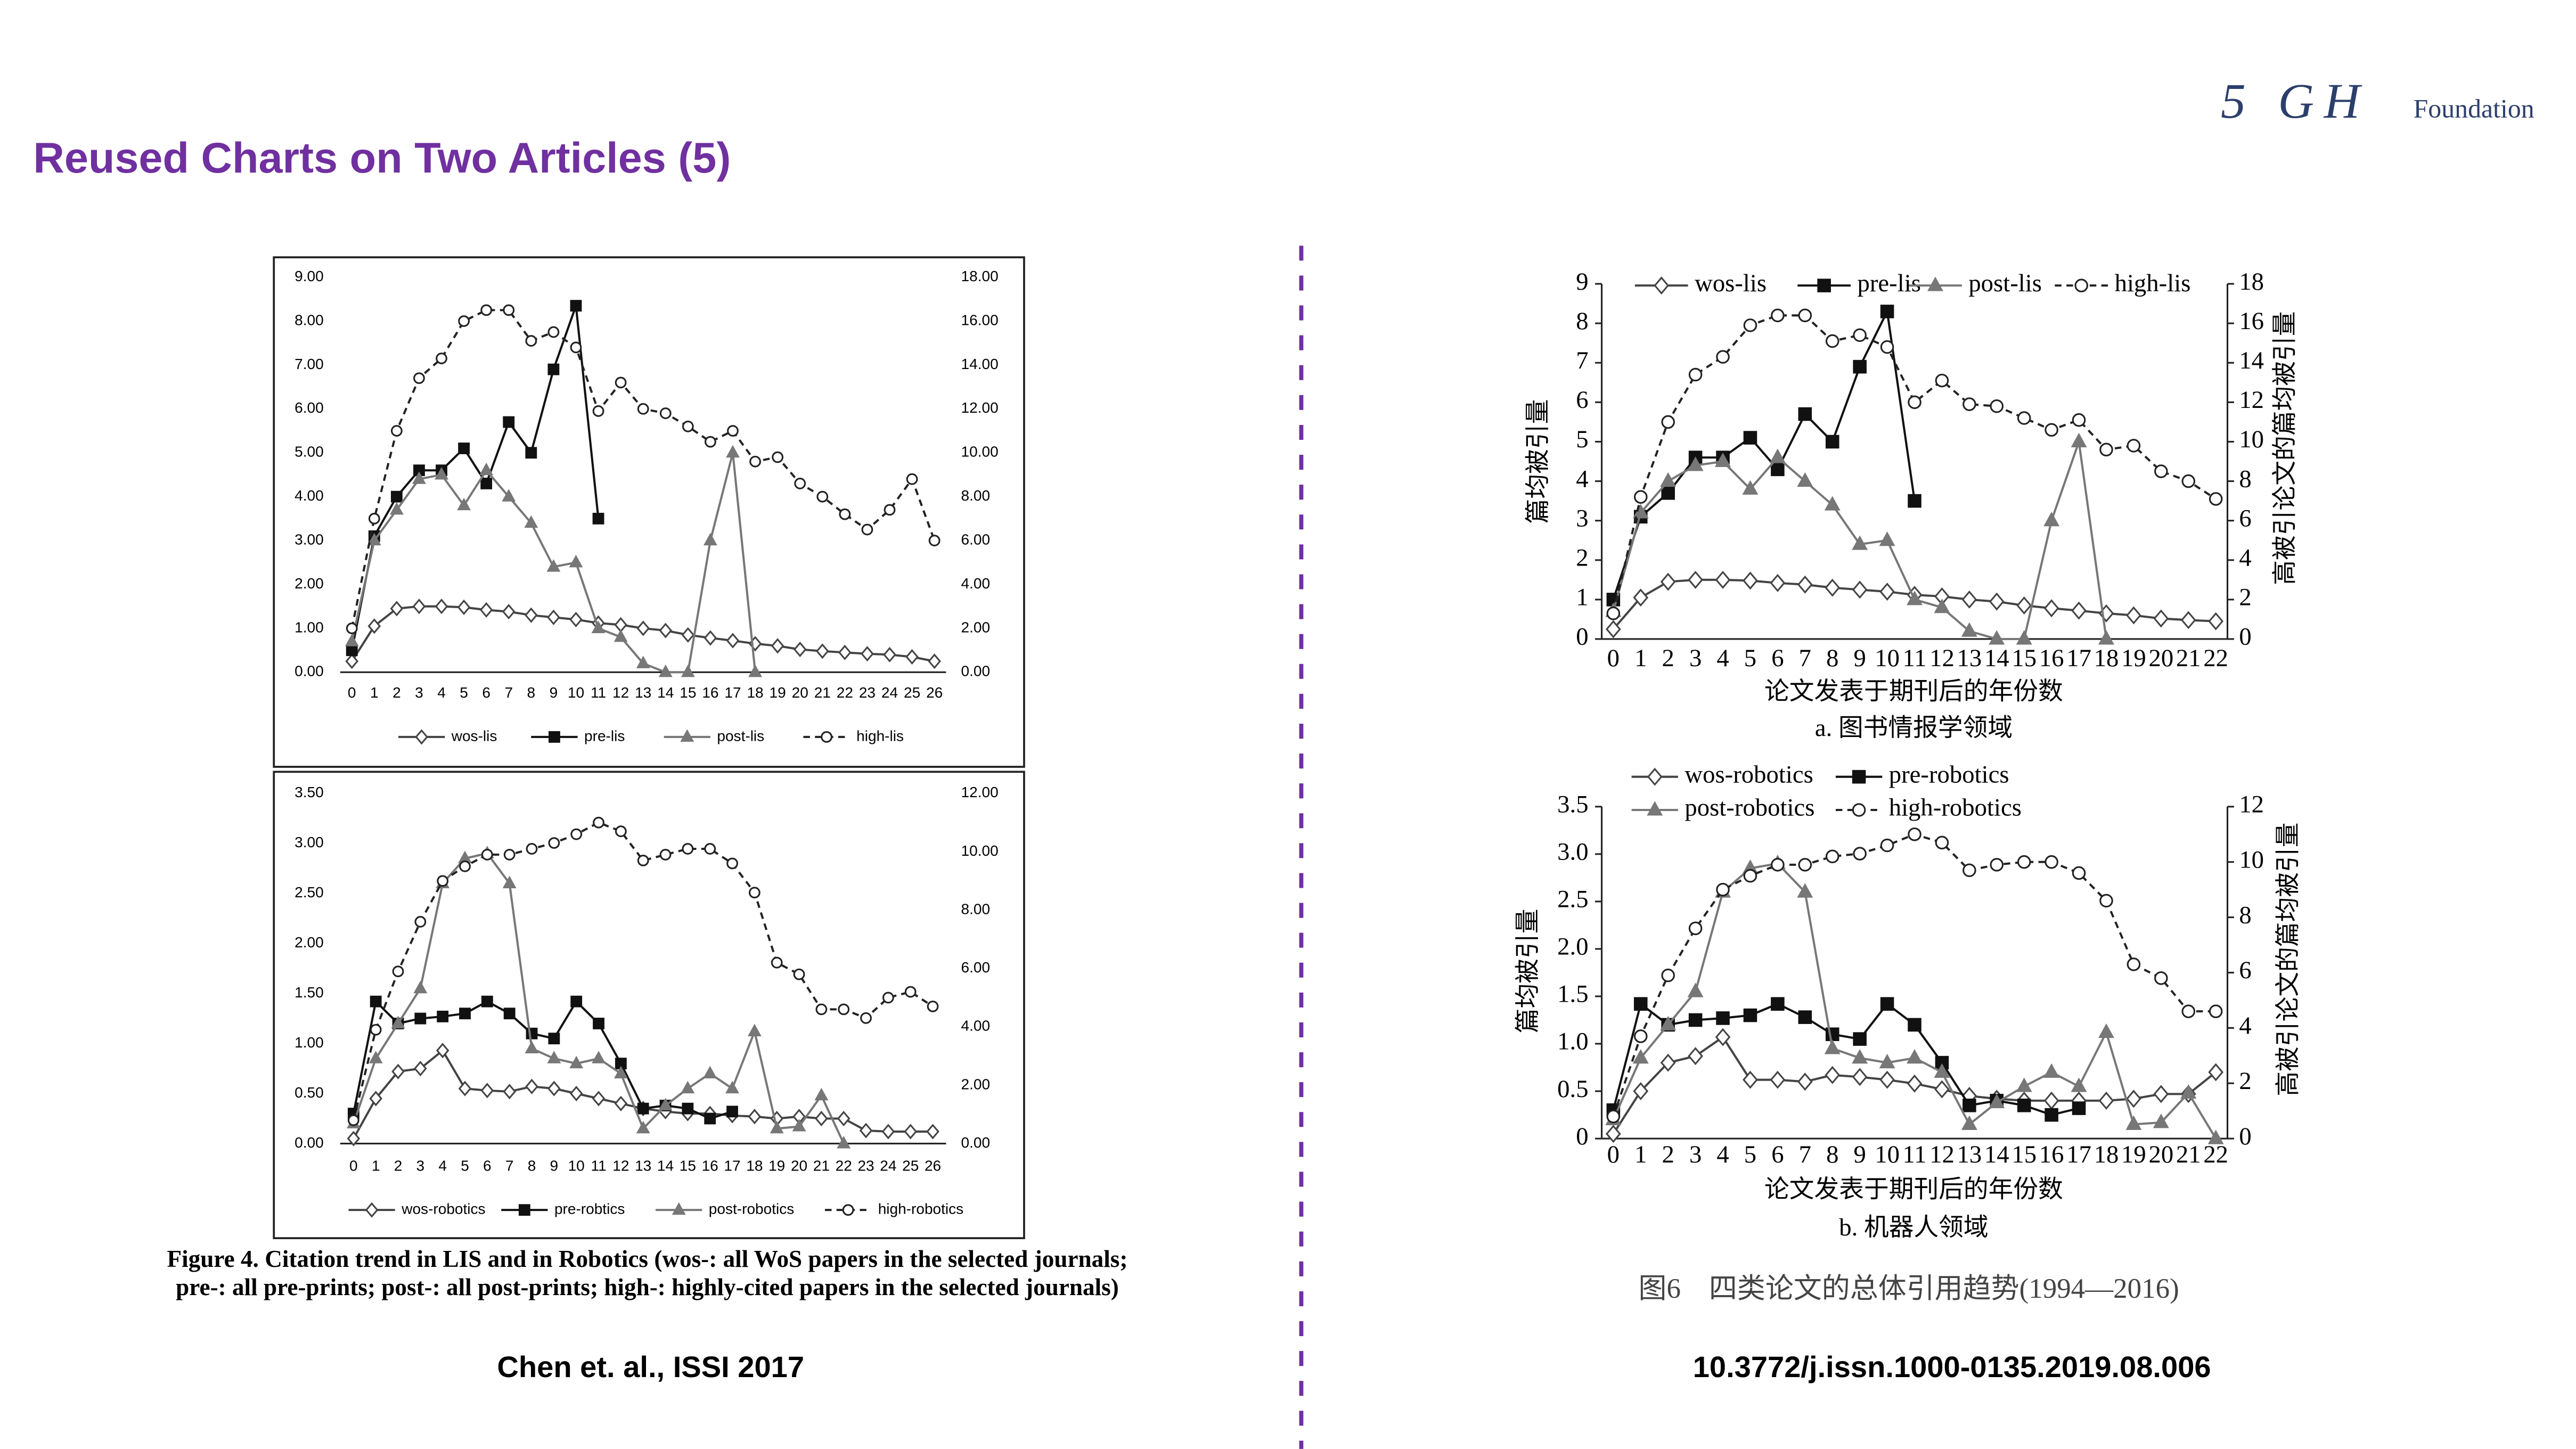 The width and height of the screenshot is (2576, 1449). Describe the element at coordinates (352, 692) in the screenshot. I see `x-tick-label: 0` at that location.